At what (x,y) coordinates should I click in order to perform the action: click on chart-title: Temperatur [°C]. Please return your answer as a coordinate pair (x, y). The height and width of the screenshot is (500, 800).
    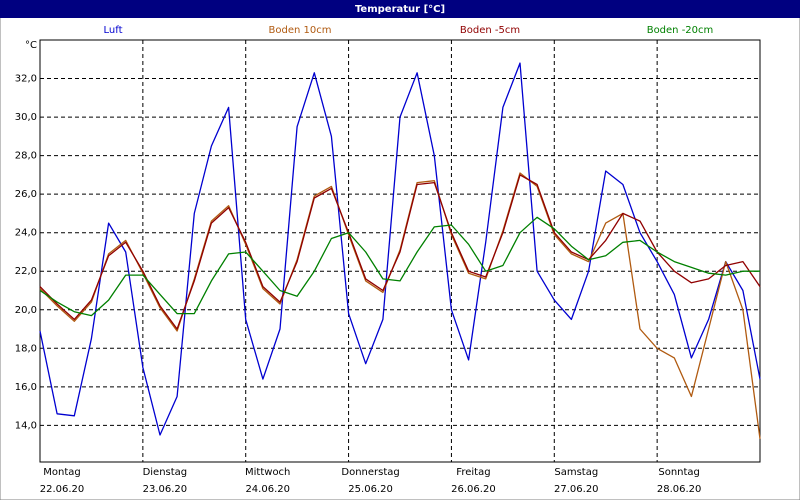
    Looking at the image, I should click on (400, 9).